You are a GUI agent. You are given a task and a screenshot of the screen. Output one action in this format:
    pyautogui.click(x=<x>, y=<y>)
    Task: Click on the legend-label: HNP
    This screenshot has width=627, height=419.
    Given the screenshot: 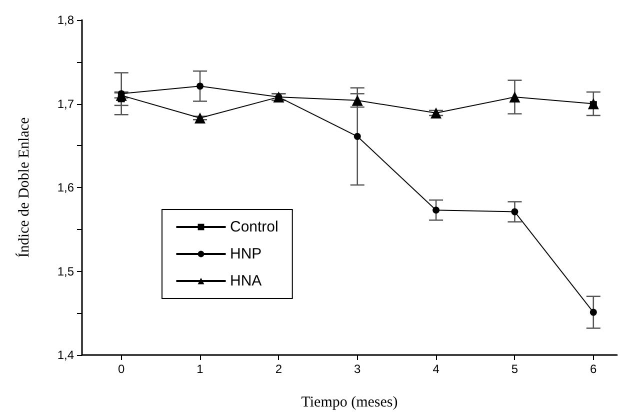 What is the action you would take?
    pyautogui.click(x=246, y=254)
    